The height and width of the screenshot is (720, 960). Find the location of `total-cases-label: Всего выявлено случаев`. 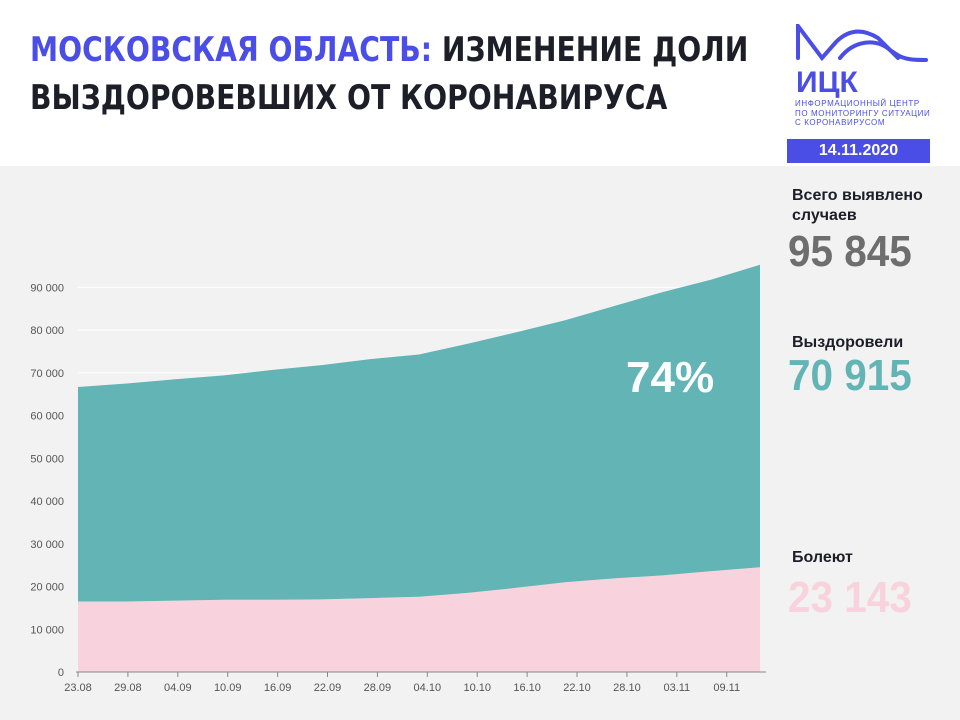

total-cases-label: Всего выявлено случаев is located at coordinates (857, 205).